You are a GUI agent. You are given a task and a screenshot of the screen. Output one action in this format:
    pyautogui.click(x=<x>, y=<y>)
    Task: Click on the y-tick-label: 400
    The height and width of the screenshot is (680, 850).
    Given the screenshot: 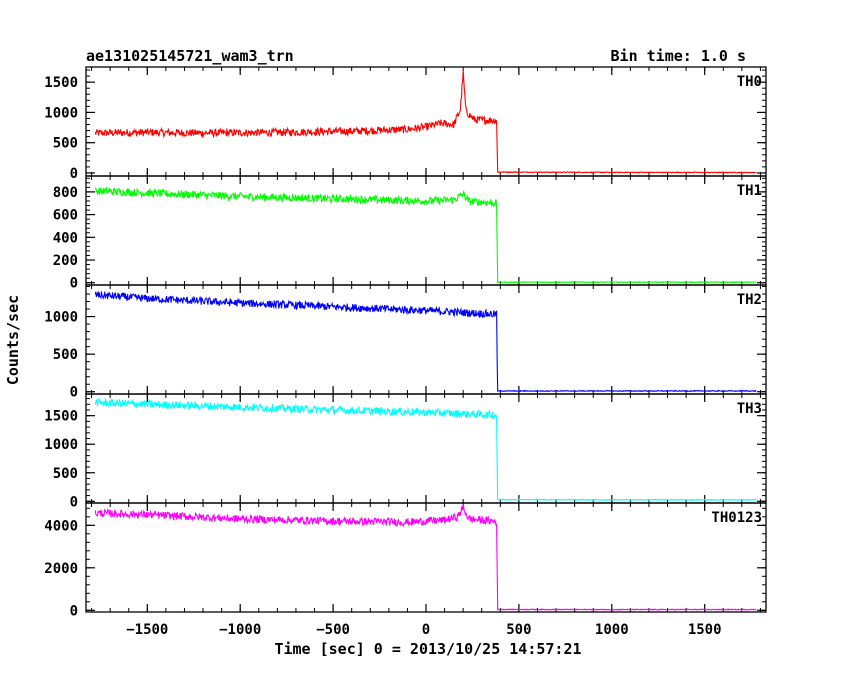 What is the action you would take?
    pyautogui.click(x=65, y=238)
    